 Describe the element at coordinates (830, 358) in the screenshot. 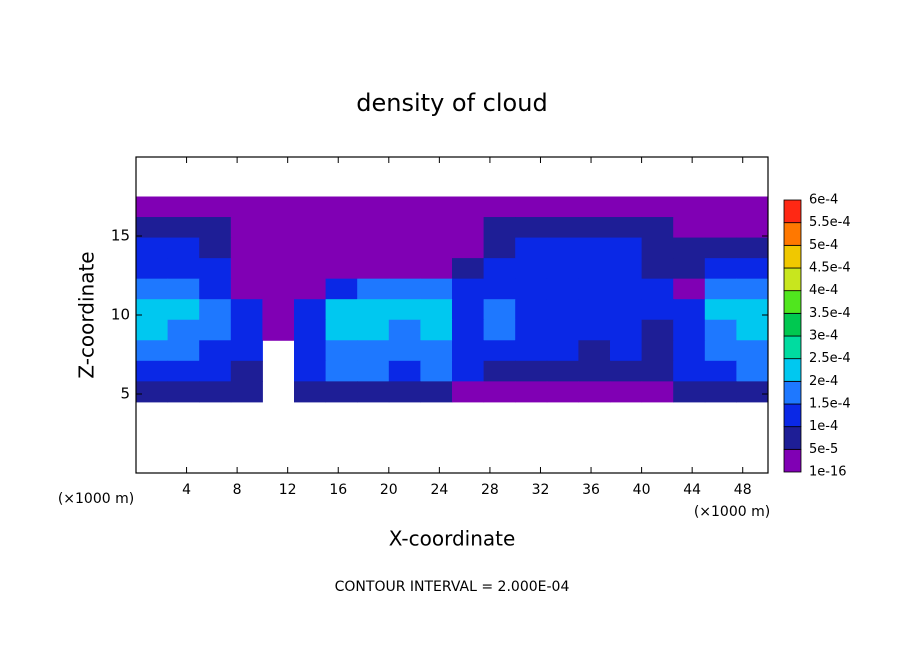

I see `colorbar-label: 2.5e-4` at that location.